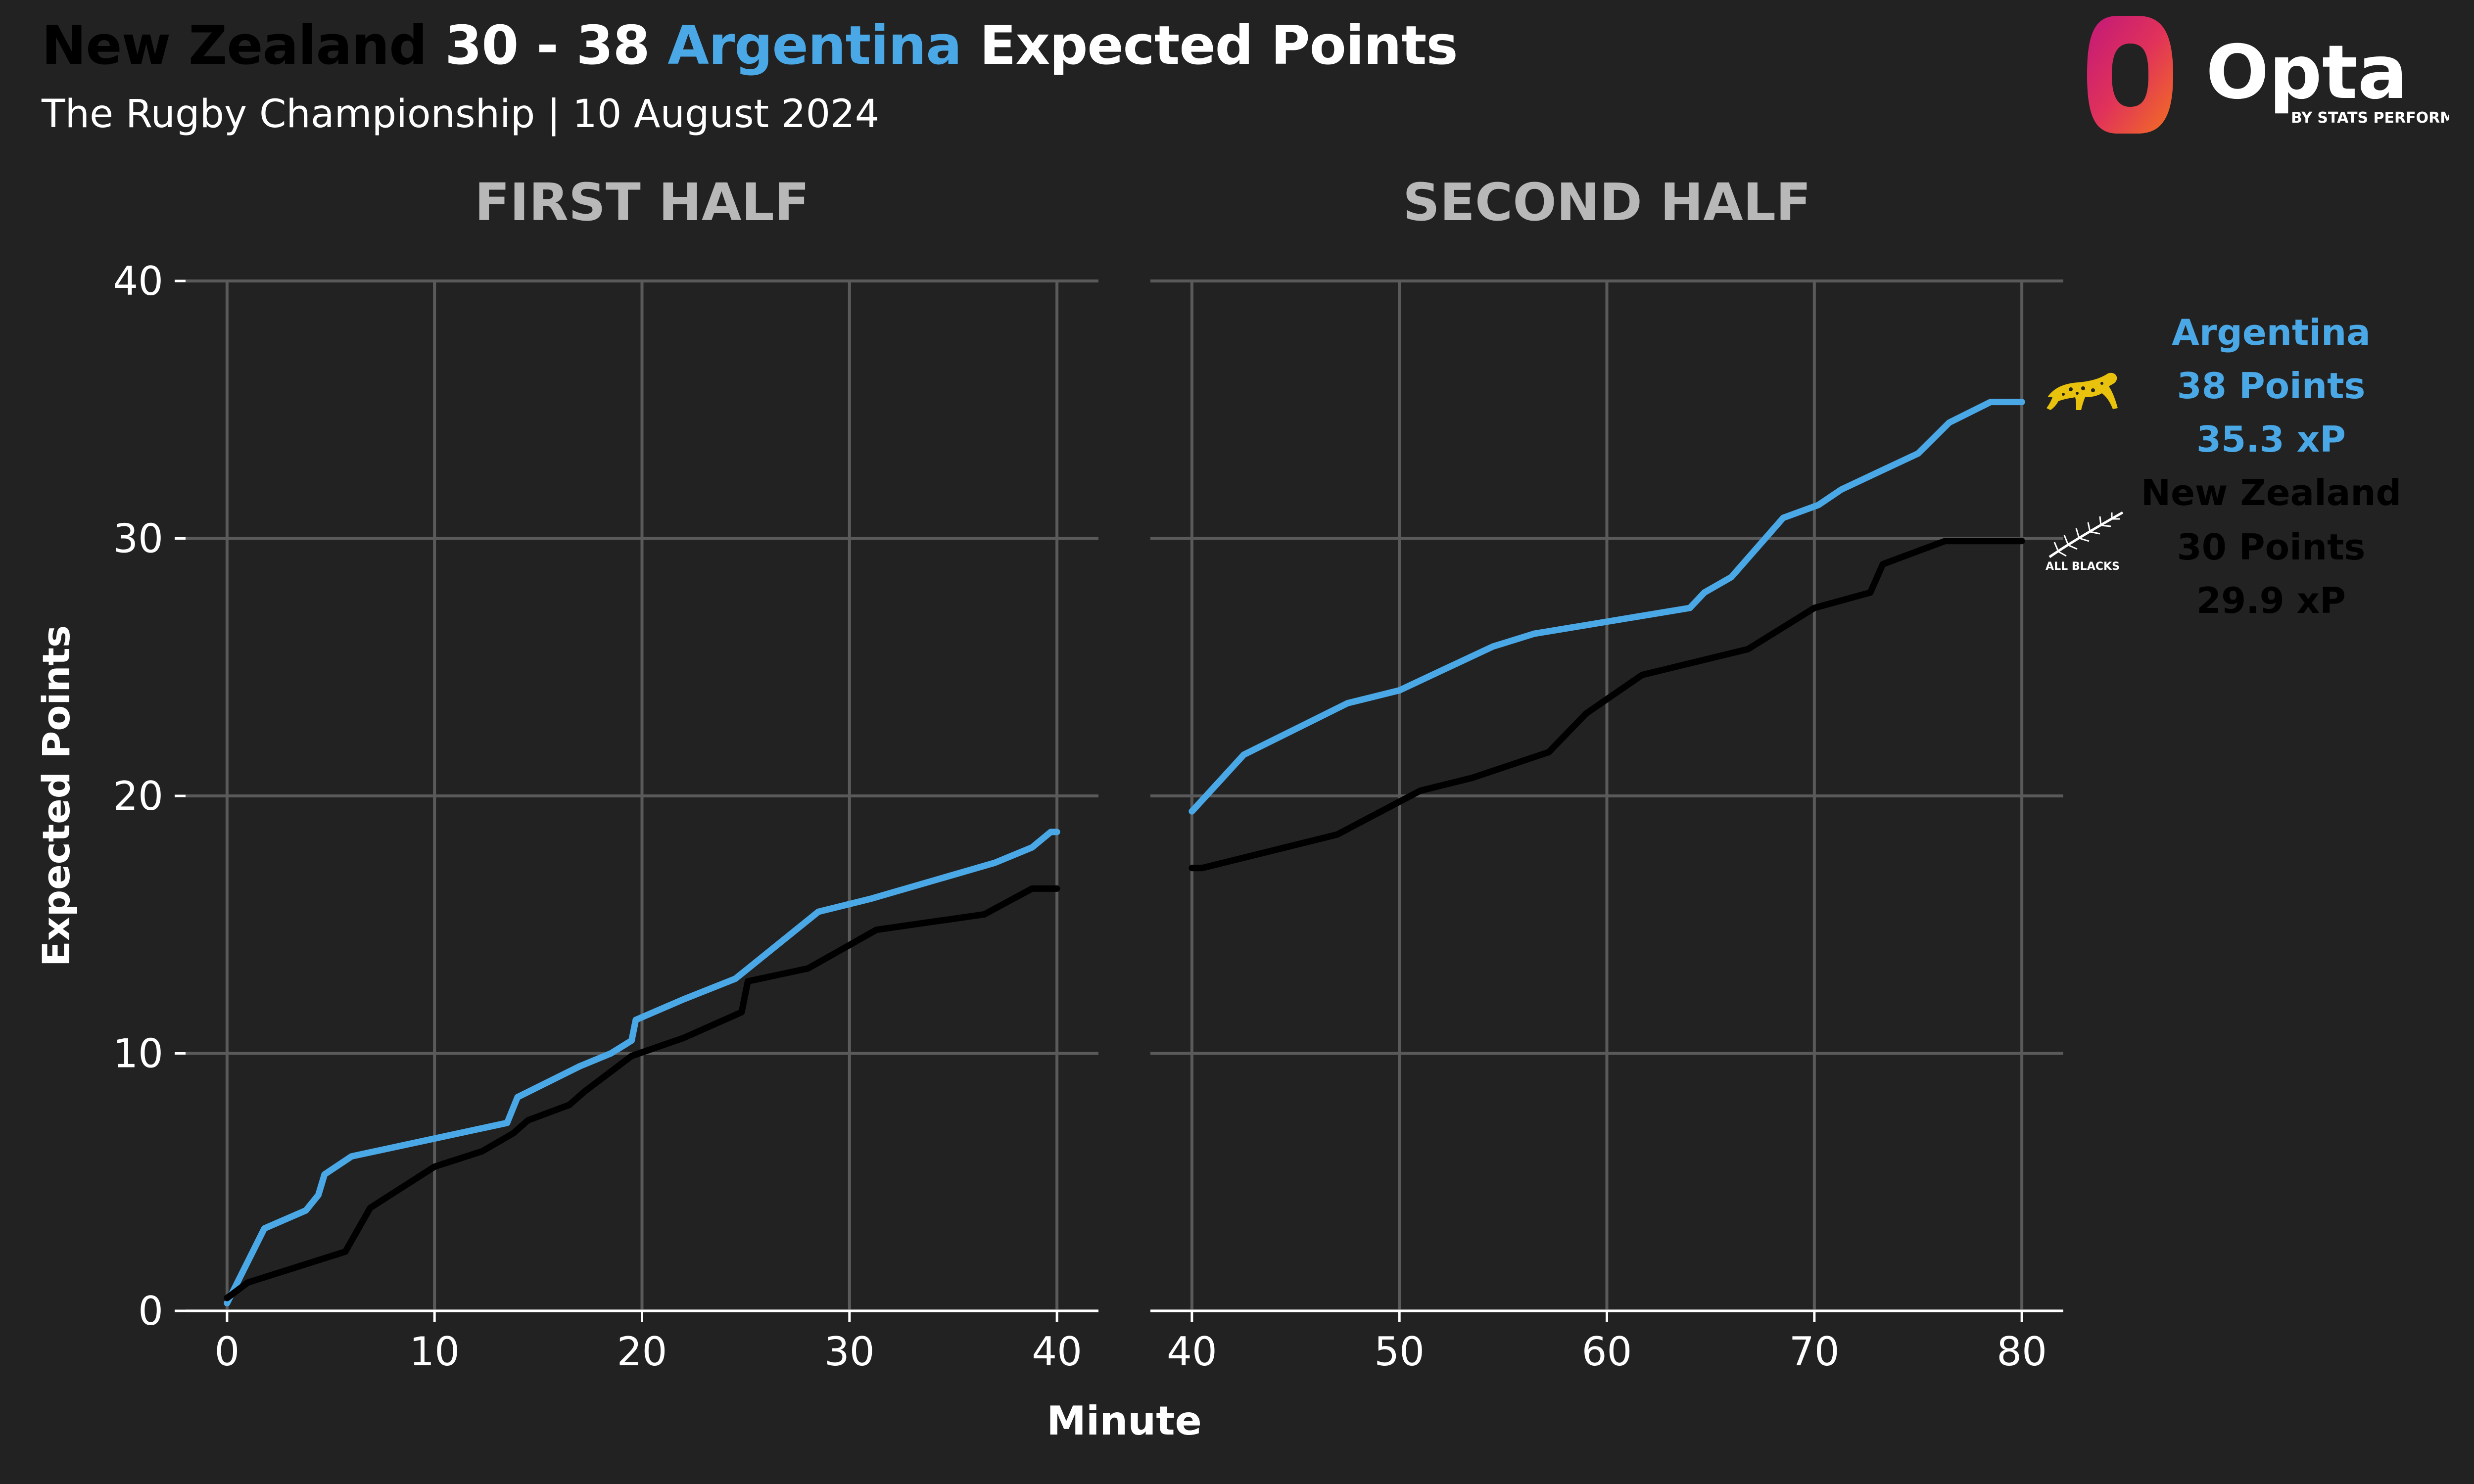 The width and height of the screenshot is (2474, 1484). What do you see at coordinates (815, 46) in the screenshot?
I see `title-away-team: Argentina` at bounding box center [815, 46].